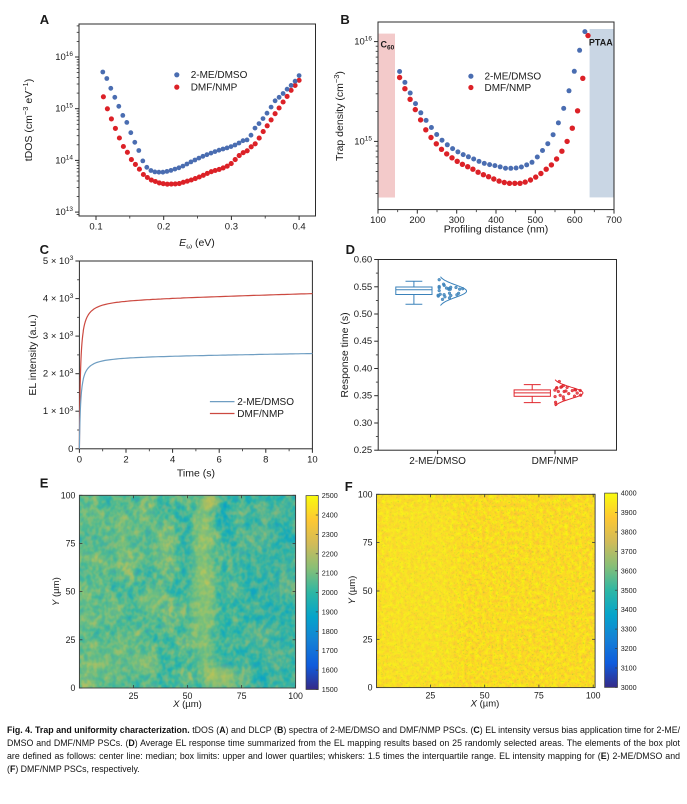 This screenshot has width=687, height=804. Describe the element at coordinates (125, 459) in the screenshot. I see `svg-text: 2` at that location.